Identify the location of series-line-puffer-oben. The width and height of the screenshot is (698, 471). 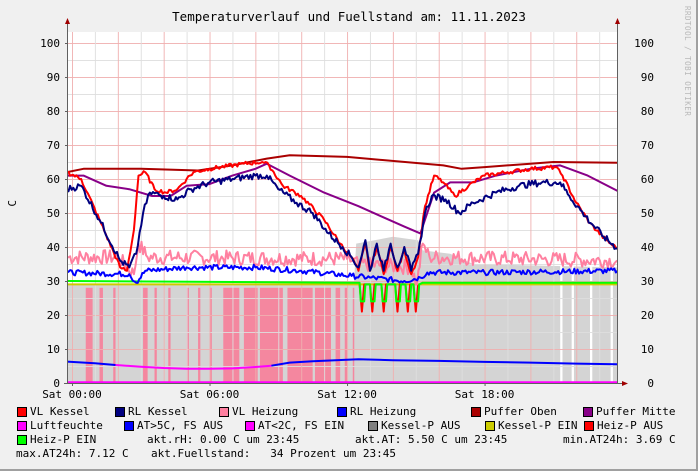
(342, 164).